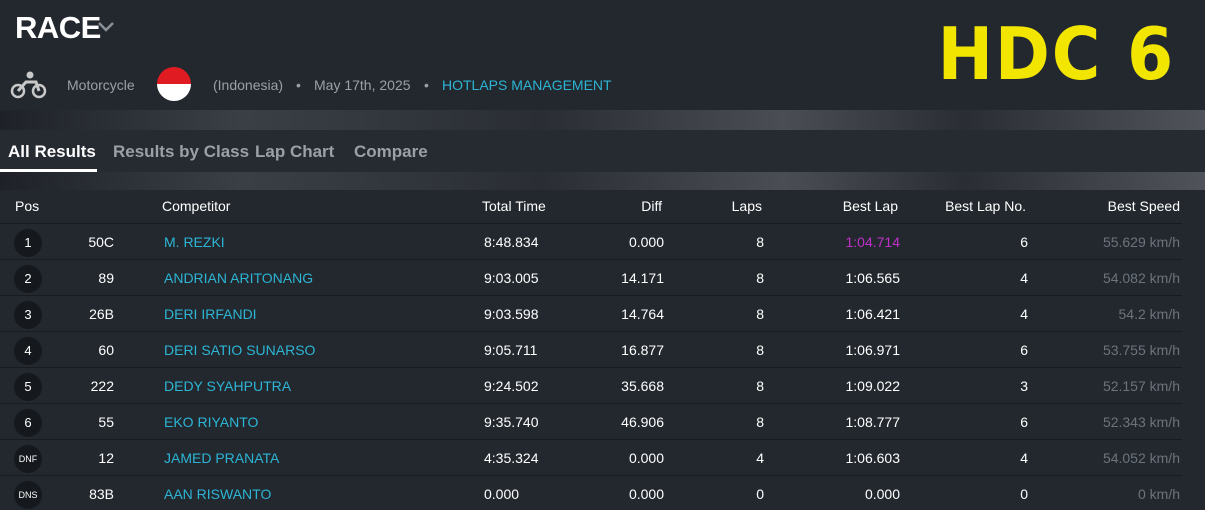 The height and width of the screenshot is (510, 1205). What do you see at coordinates (642, 278) in the screenshot?
I see `diff: 14.171` at bounding box center [642, 278].